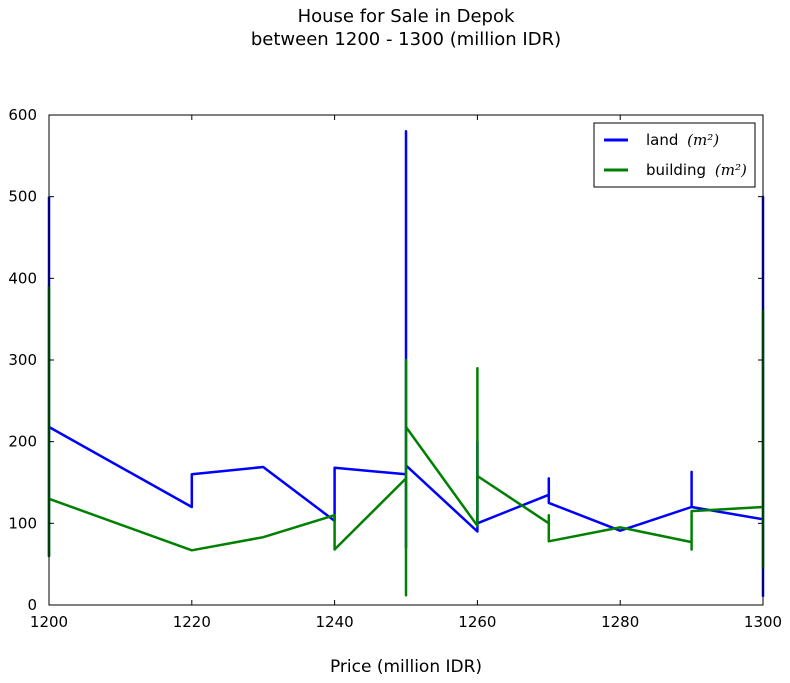 The width and height of the screenshot is (790, 683). I want to click on legend-name-building: building, so click(676, 170).